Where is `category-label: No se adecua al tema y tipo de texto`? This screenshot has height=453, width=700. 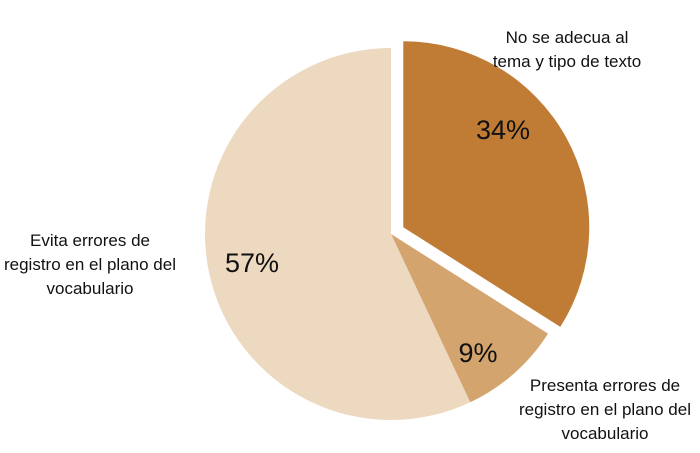
category-label: No se adecua al tema y tipo de texto is located at coordinates (567, 49).